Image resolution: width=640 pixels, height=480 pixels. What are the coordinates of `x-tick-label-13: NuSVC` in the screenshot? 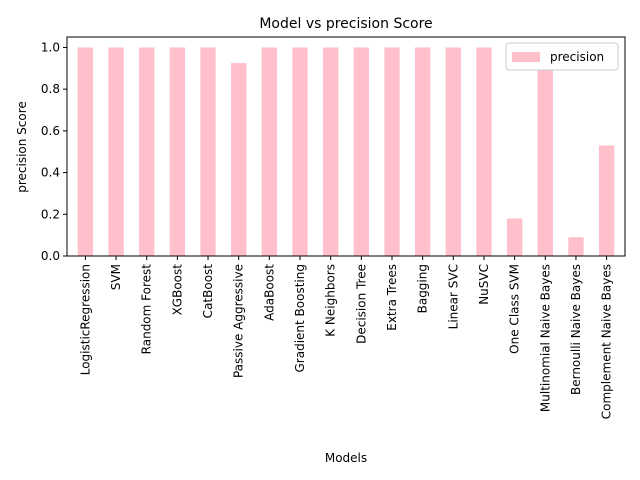 It's located at (484, 284).